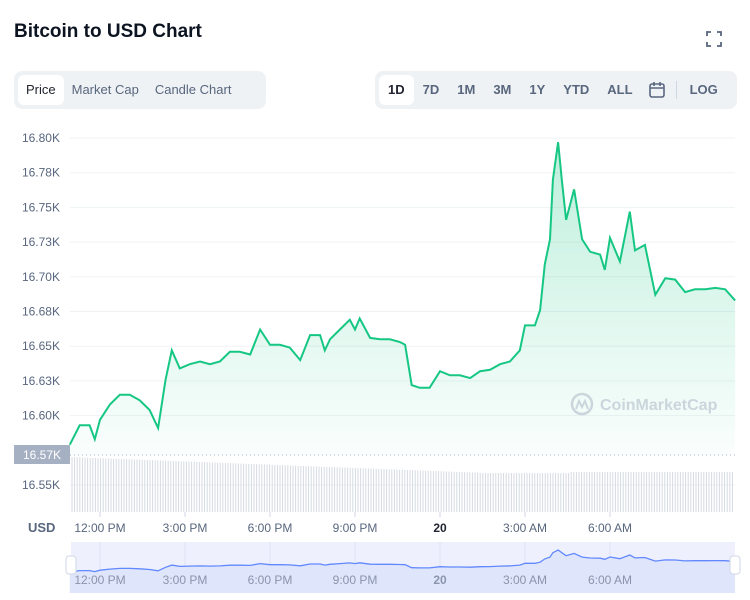  Describe the element at coordinates (41, 90) in the screenshot. I see `tab-price: Price` at that location.